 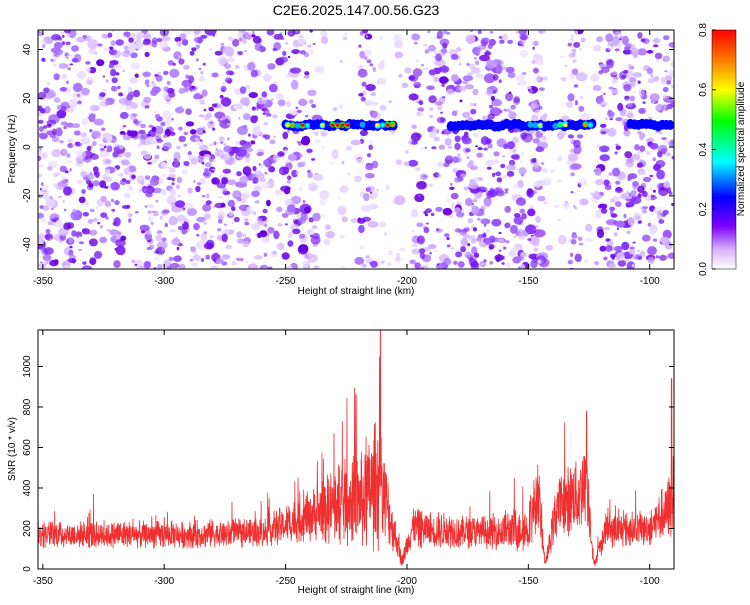 What do you see at coordinates (707, 149) in the screenshot?
I see `colorbar-ticks: 0.0 0.2 0.4 0.6 0.8` at bounding box center [707, 149].